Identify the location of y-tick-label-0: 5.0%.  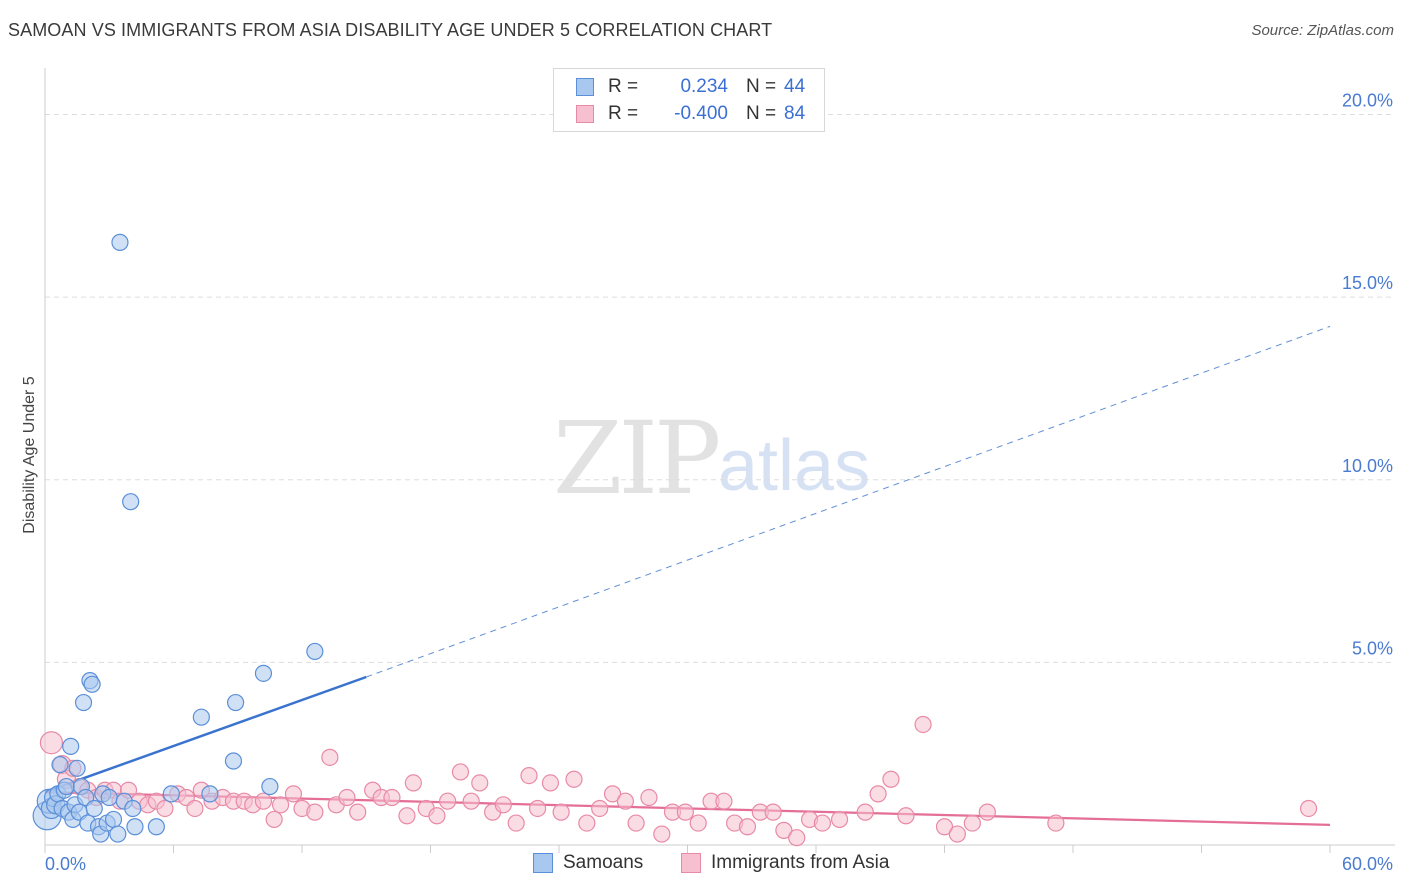
(1372, 648).